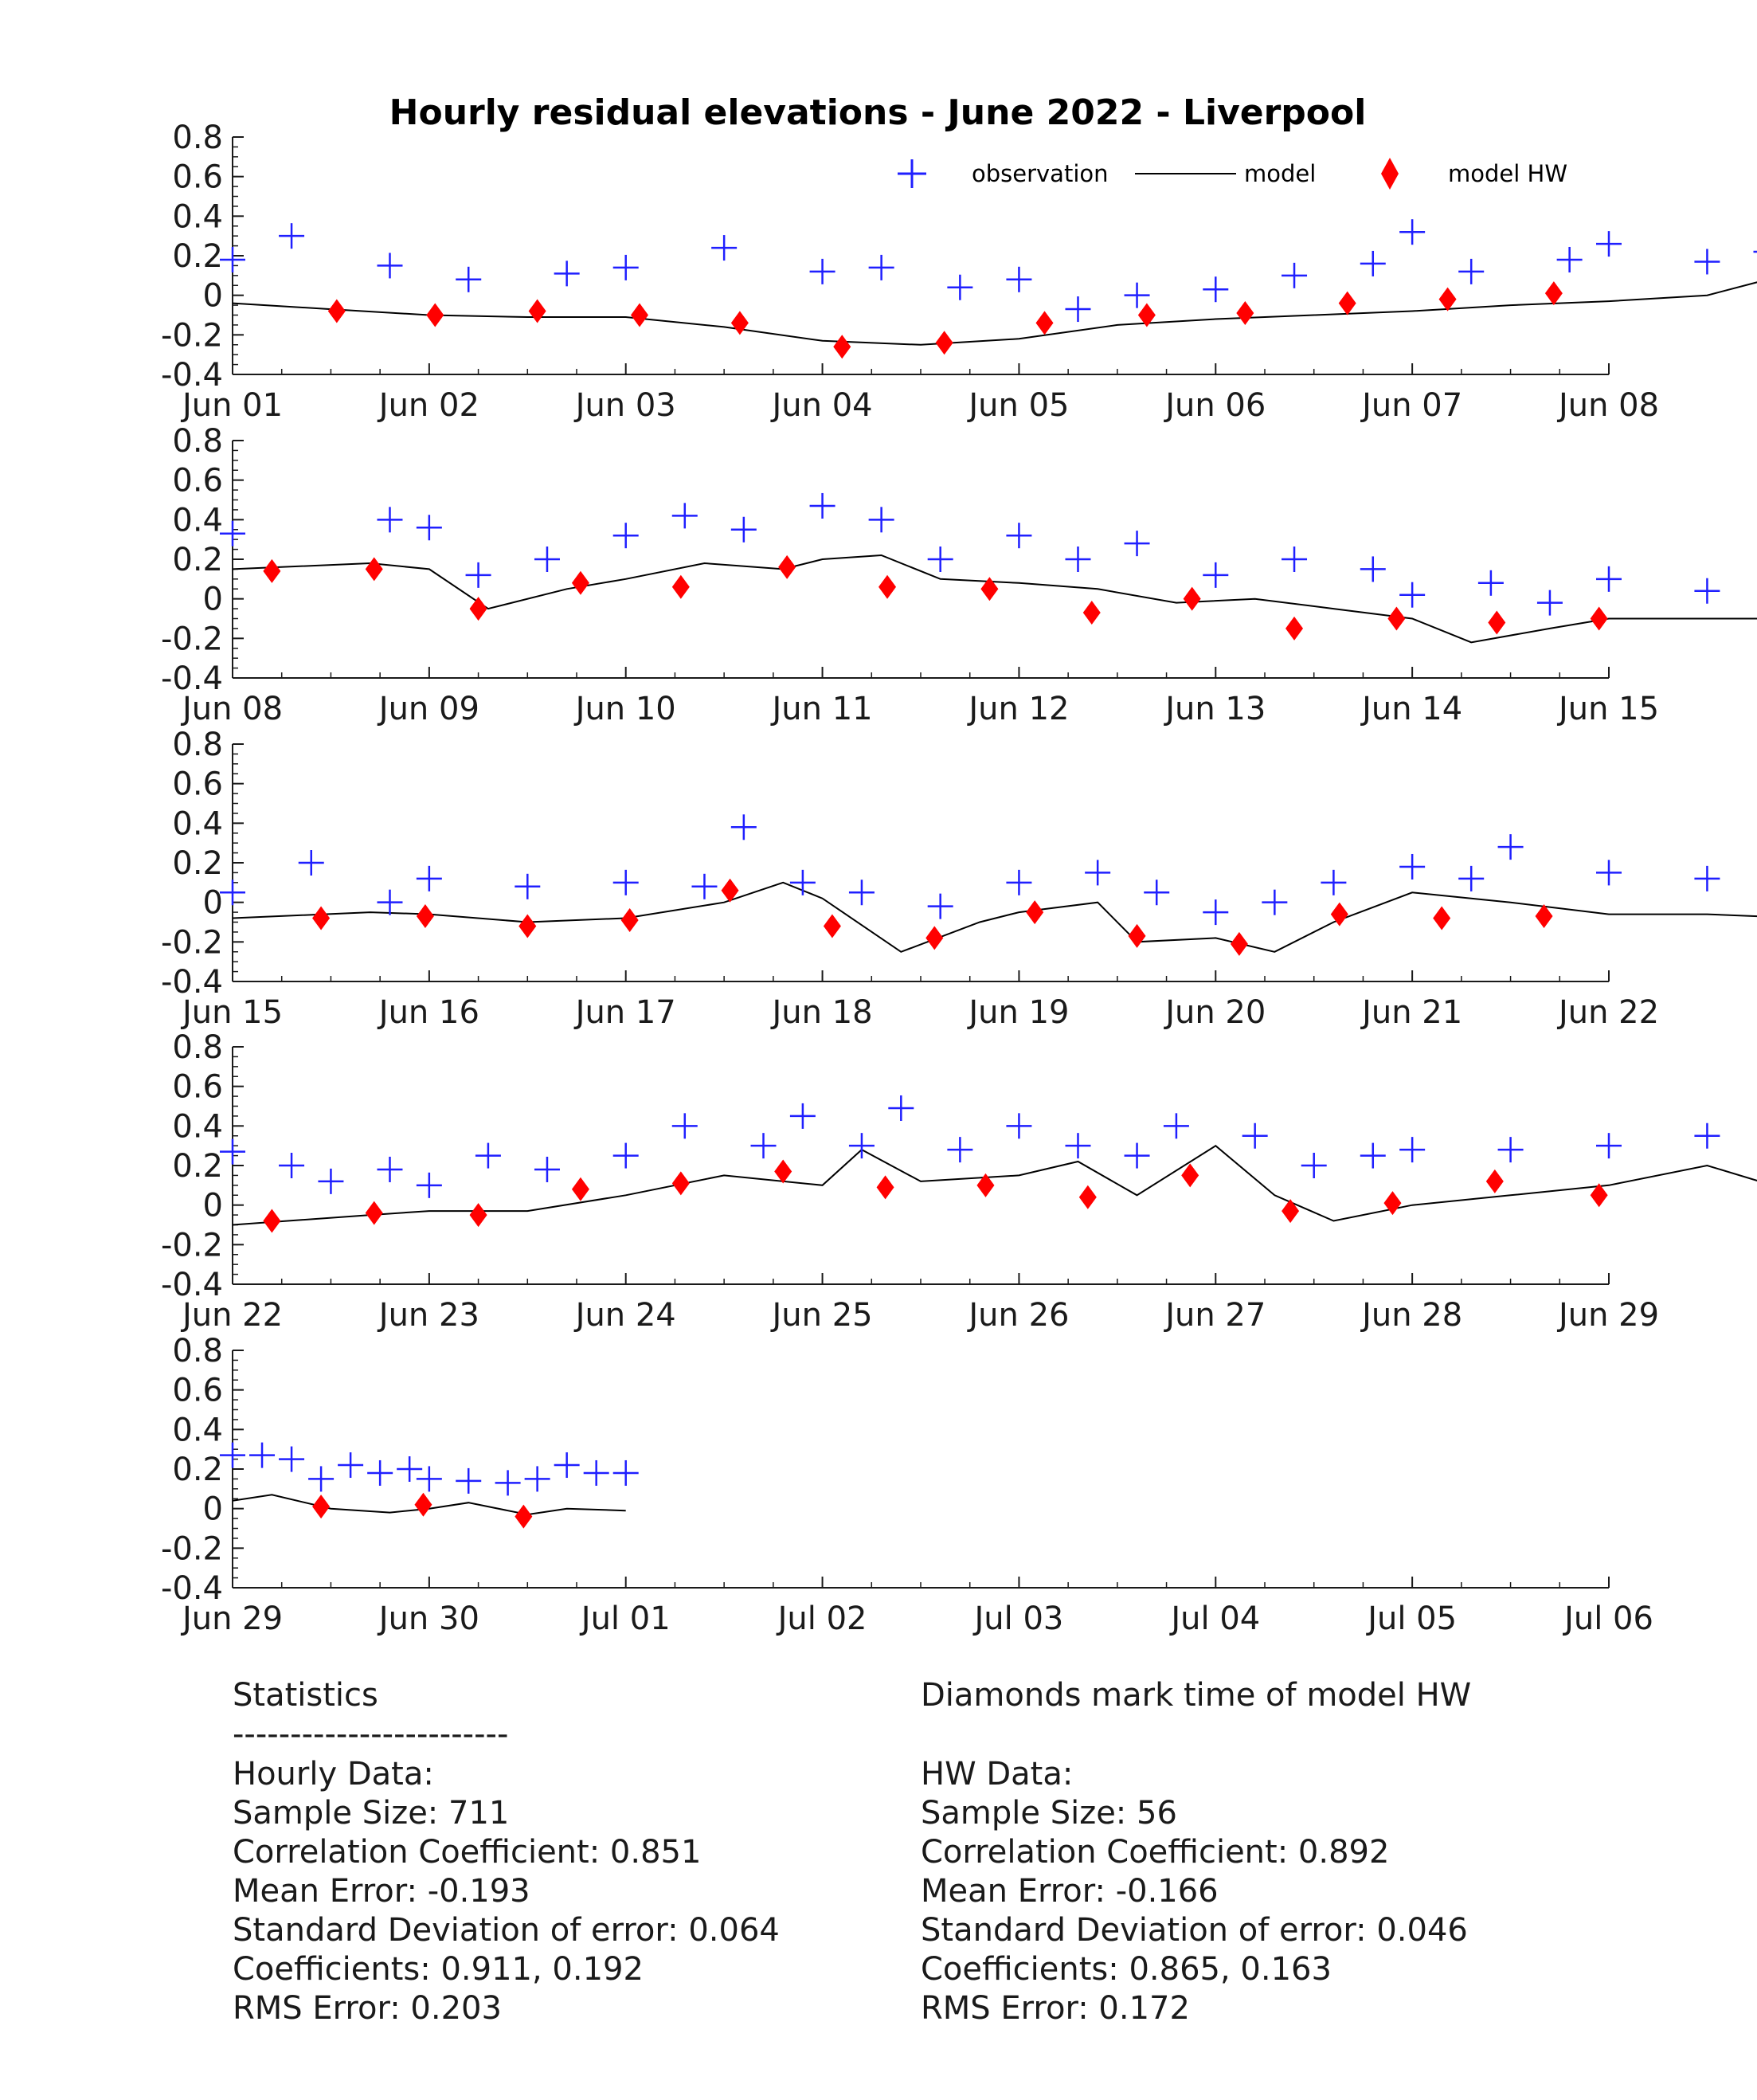 The image size is (1757, 2100). What do you see at coordinates (381, 1891) in the screenshot?
I see `hourly-mean-error: Mean Error: -0.193` at bounding box center [381, 1891].